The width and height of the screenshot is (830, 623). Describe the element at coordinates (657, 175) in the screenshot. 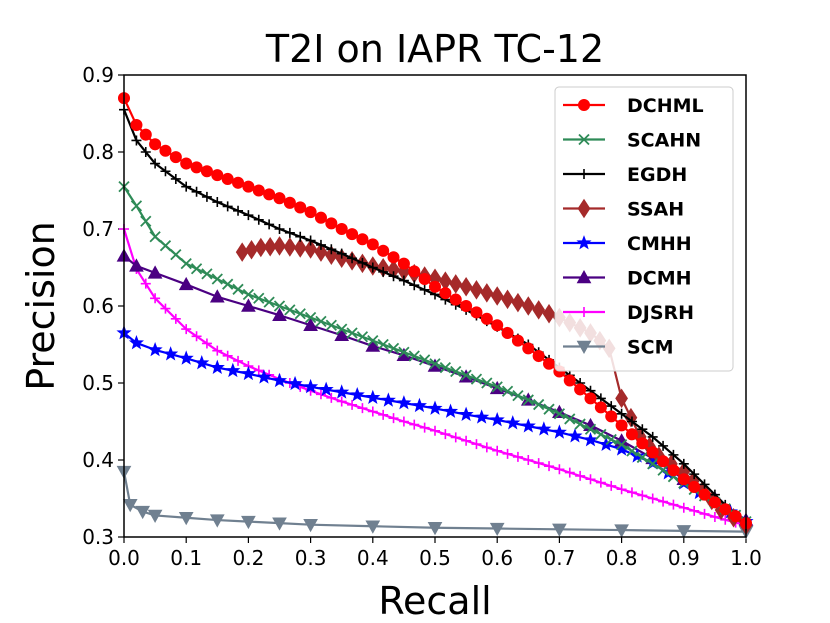

I see `legend-label: EGDH` at that location.